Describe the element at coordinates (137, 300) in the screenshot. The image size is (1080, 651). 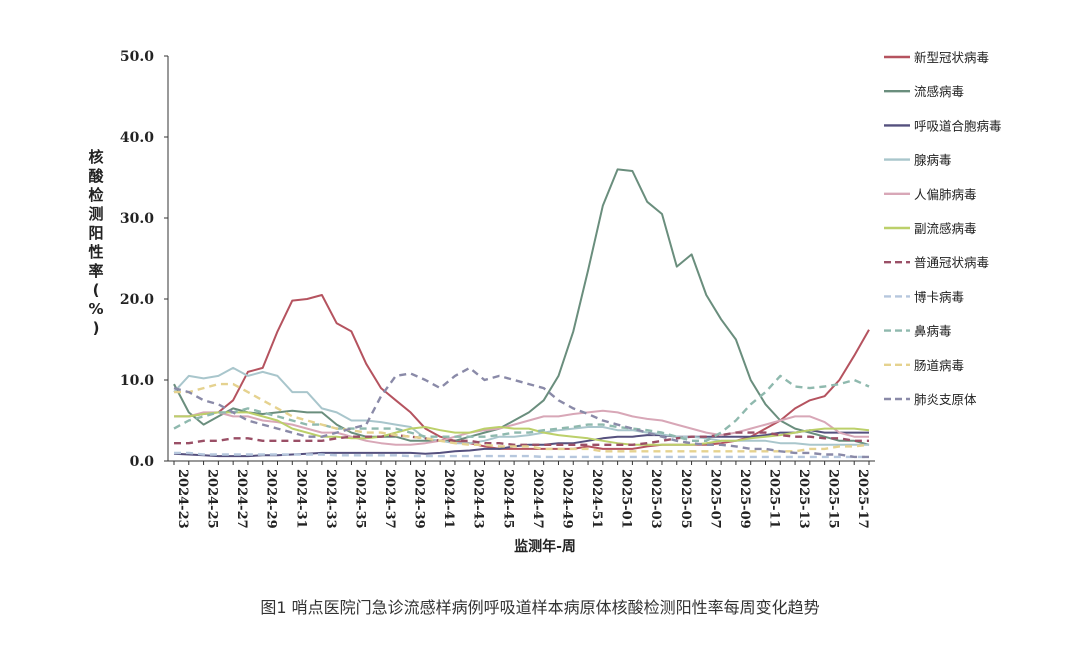
I see `y-tick-label: 20.0` at that location.